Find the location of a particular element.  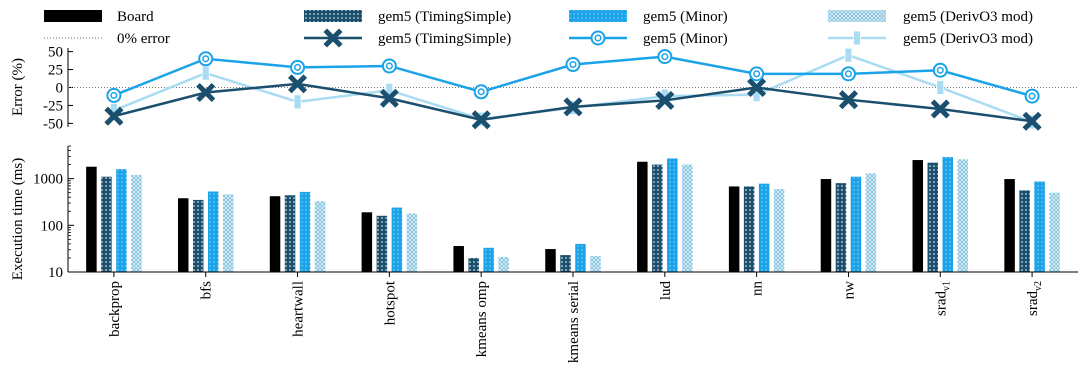

bar-gem5-minor--5 is located at coordinates (580, 257).